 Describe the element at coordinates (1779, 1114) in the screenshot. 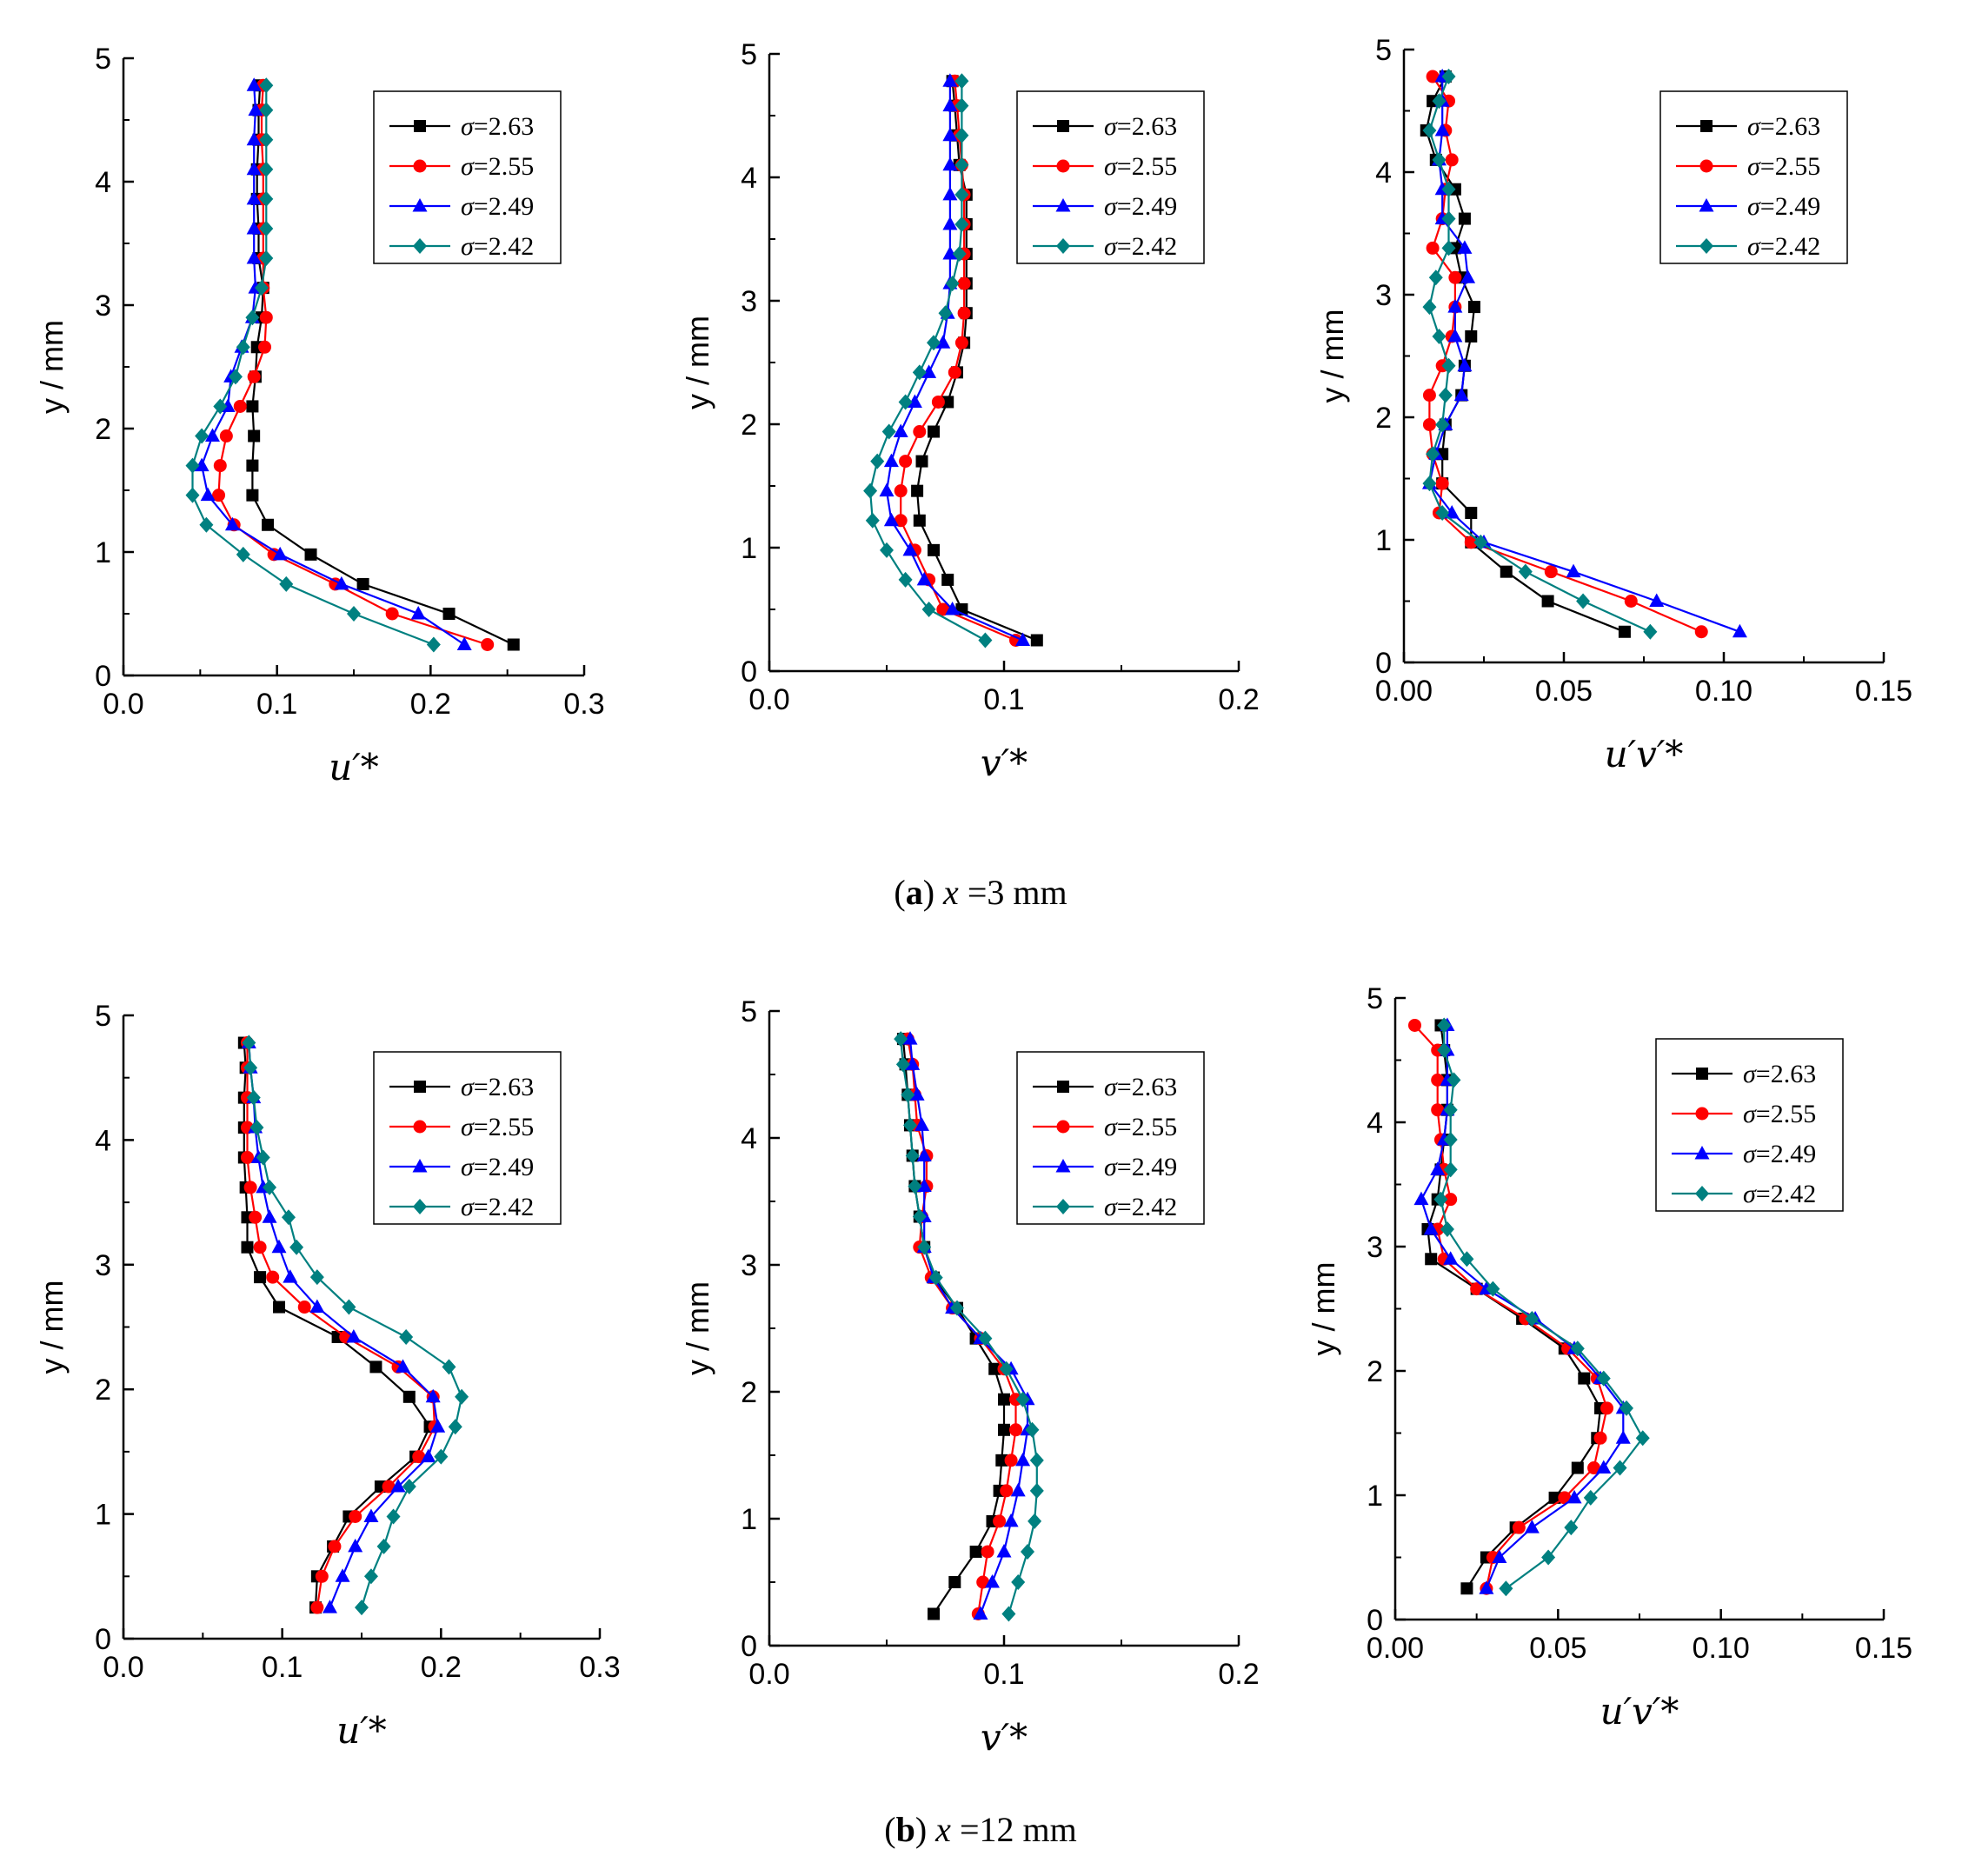

I see `legend-label: σ=2.55` at that location.